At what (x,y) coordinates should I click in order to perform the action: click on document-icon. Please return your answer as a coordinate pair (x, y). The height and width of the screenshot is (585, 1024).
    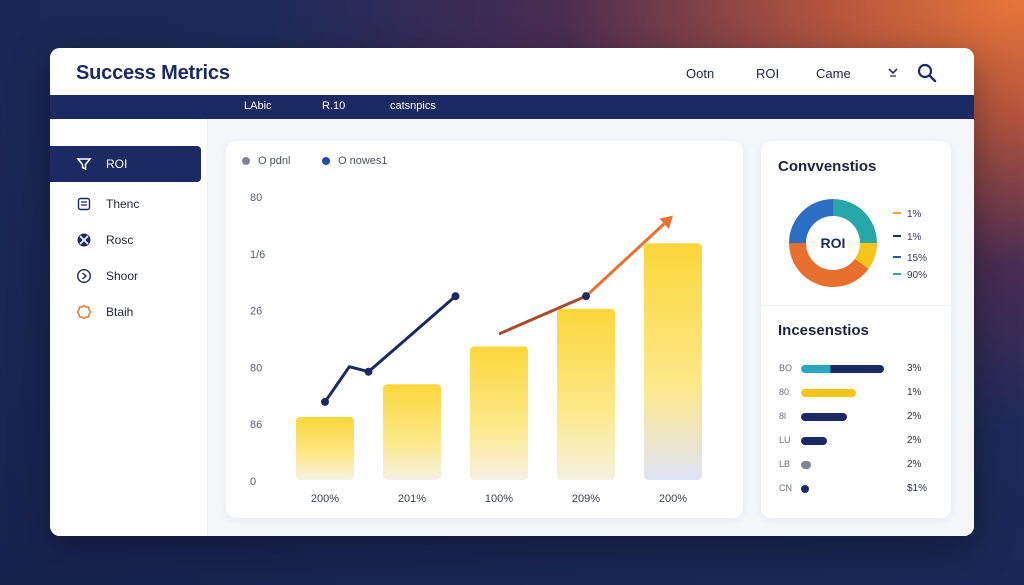
    Looking at the image, I should click on (84, 204).